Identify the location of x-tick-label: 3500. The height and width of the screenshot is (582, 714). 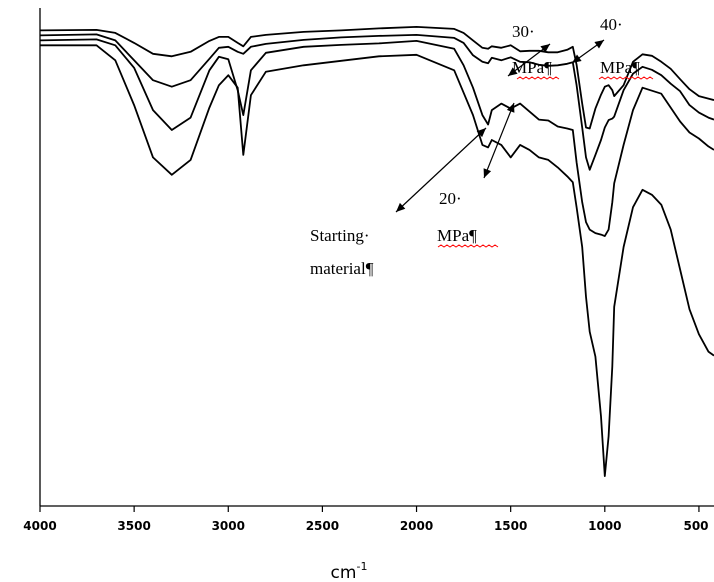
(133, 526).